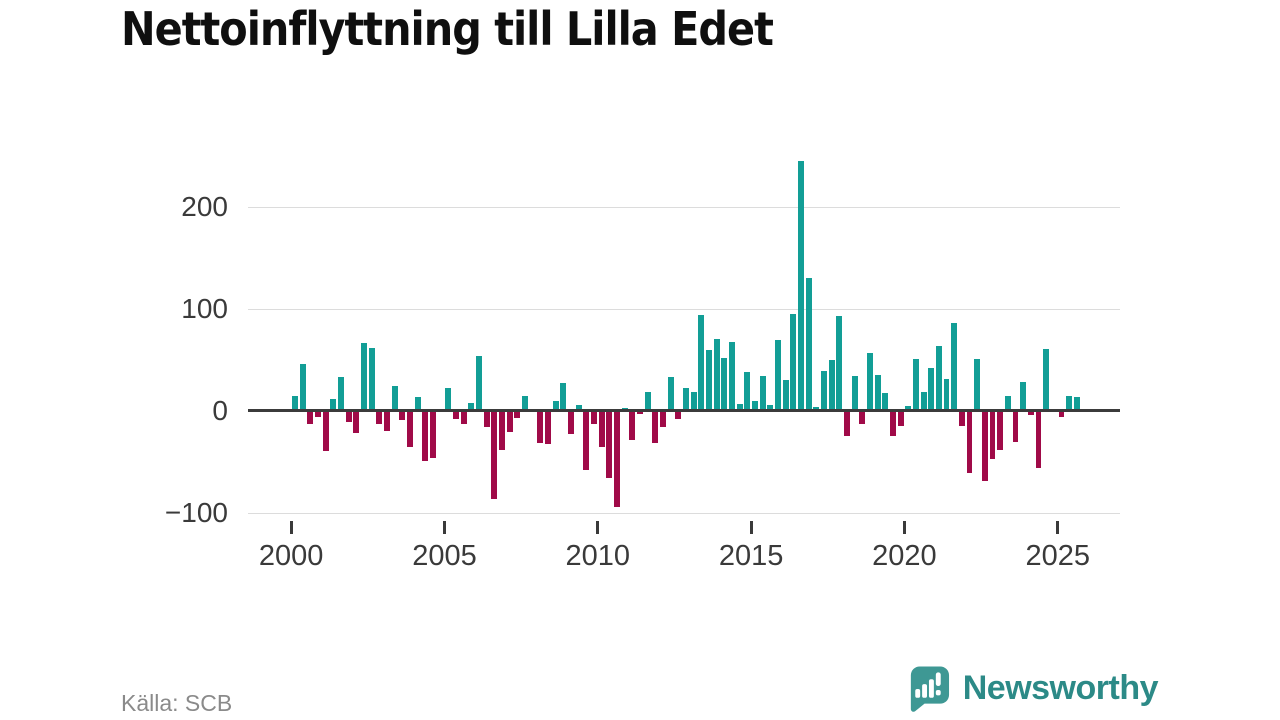 The width and height of the screenshot is (1280, 720). I want to click on bar-2006-q3, so click(494, 455).